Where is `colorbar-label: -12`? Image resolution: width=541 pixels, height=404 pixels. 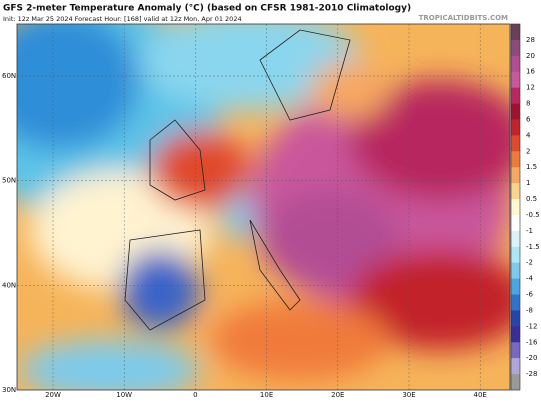 colorbar-label: -12 is located at coordinates (531, 326).